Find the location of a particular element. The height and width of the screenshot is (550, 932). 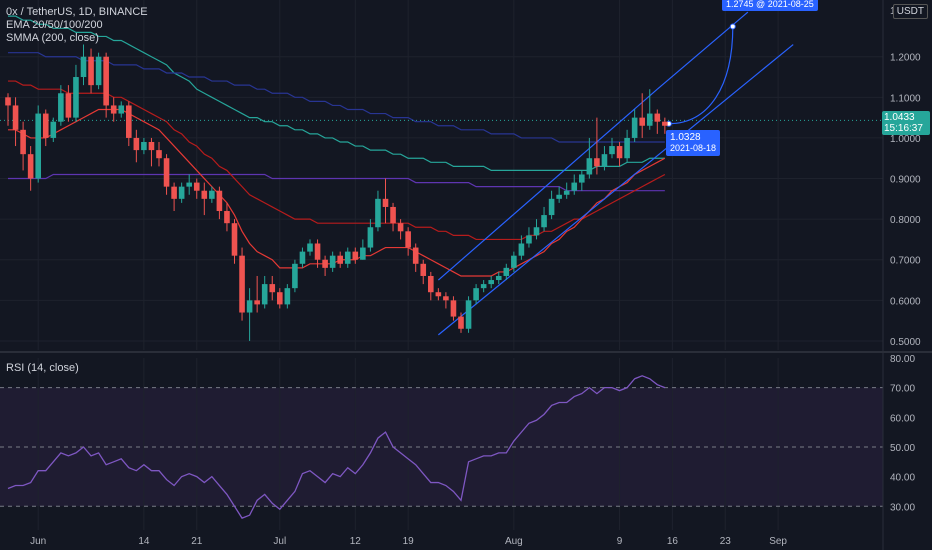

rsi-tick-label: 80.00 is located at coordinates (902, 359).